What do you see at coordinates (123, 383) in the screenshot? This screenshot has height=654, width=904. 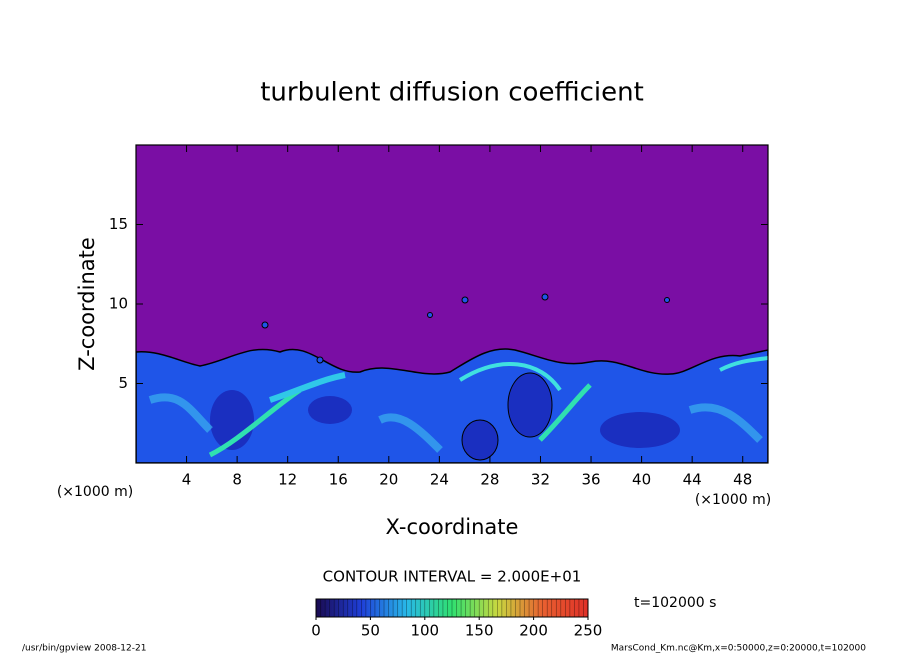 I see `y-tick-label: 5` at bounding box center [123, 383].